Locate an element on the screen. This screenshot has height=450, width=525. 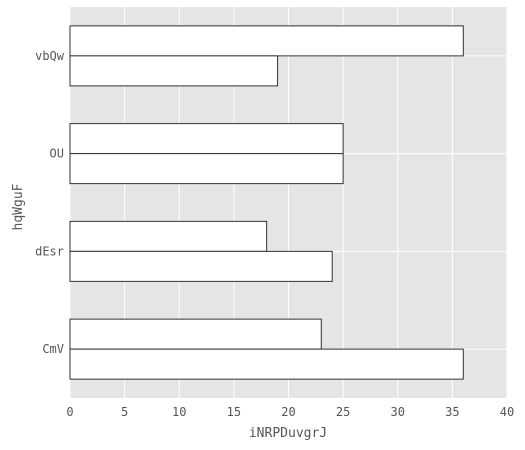
x-axis-title: iNRPDuvgrJ is located at coordinates (288, 433).